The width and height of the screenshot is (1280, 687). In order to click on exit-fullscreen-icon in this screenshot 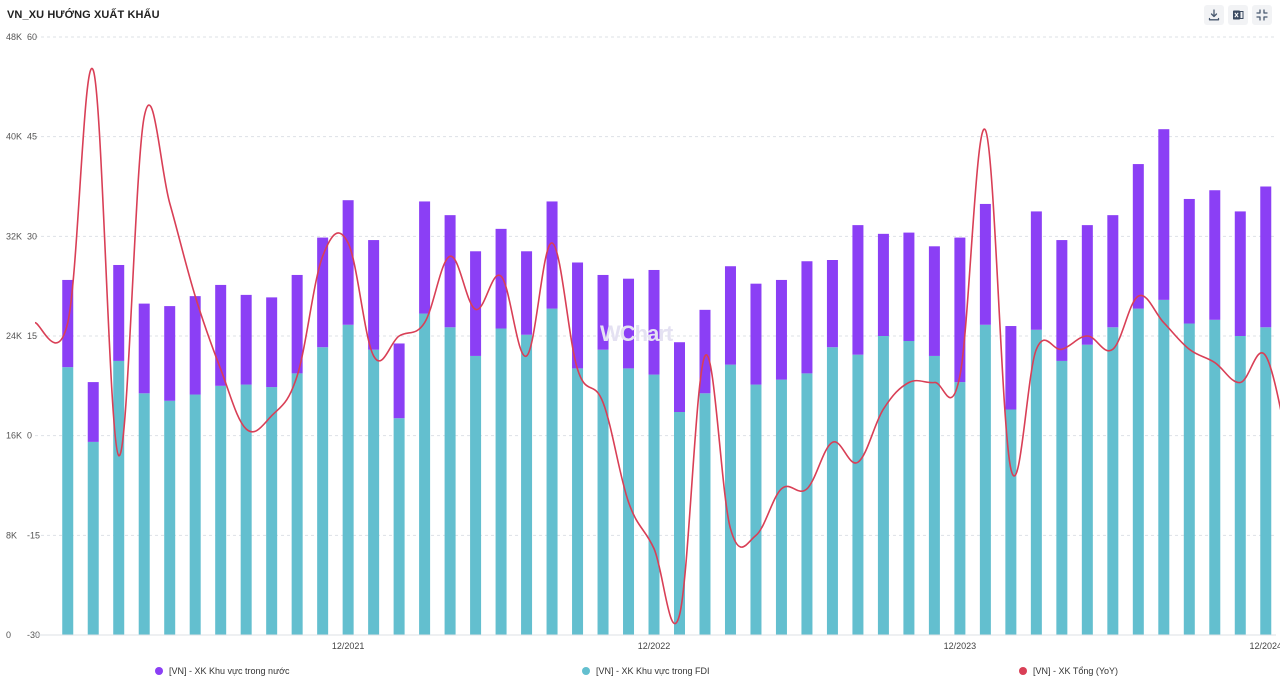, I will do `click(1262, 15)`.